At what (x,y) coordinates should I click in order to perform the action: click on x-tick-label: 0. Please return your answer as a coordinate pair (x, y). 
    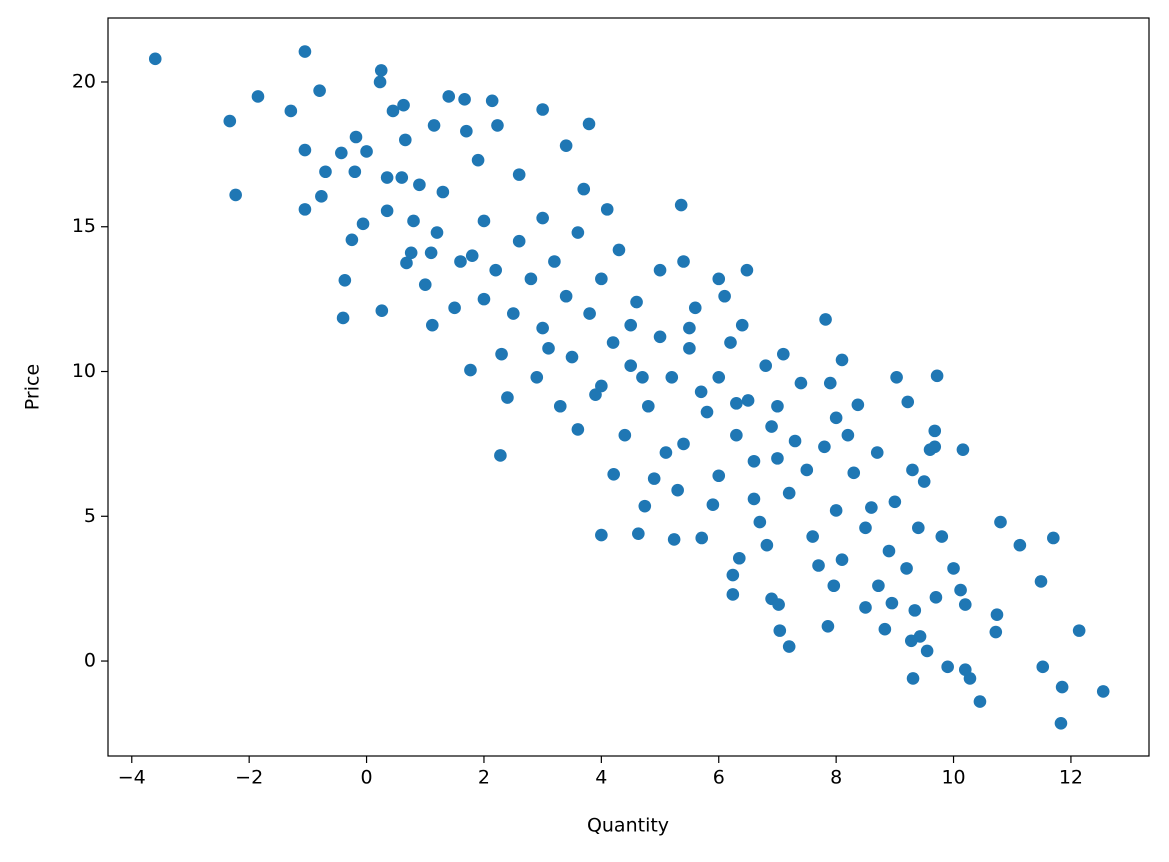
    Looking at the image, I should click on (367, 778).